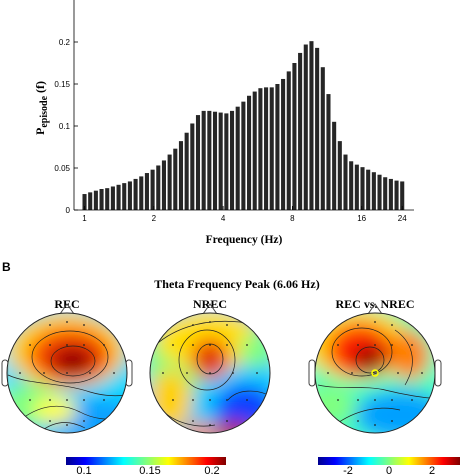  I want to click on y-axis-label: Pepisode(f), so click(41, 108).